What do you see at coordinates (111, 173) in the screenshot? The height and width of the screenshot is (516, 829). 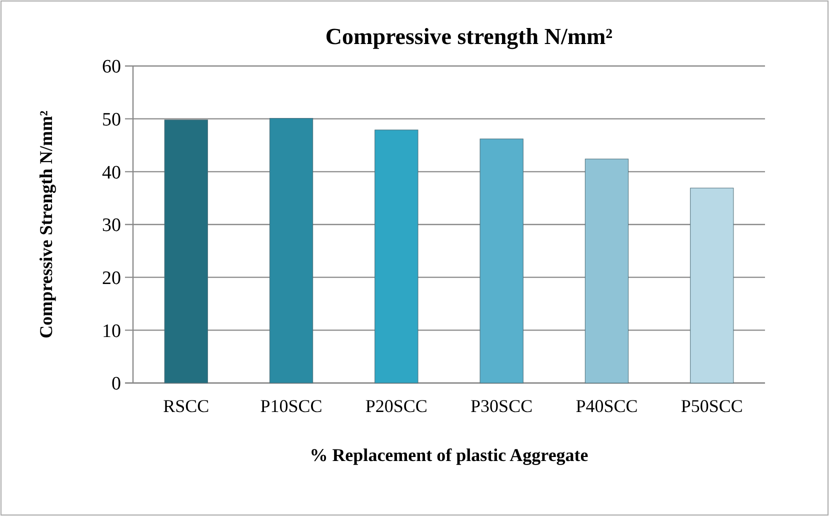 I see `y-tick-label: 40` at bounding box center [111, 173].